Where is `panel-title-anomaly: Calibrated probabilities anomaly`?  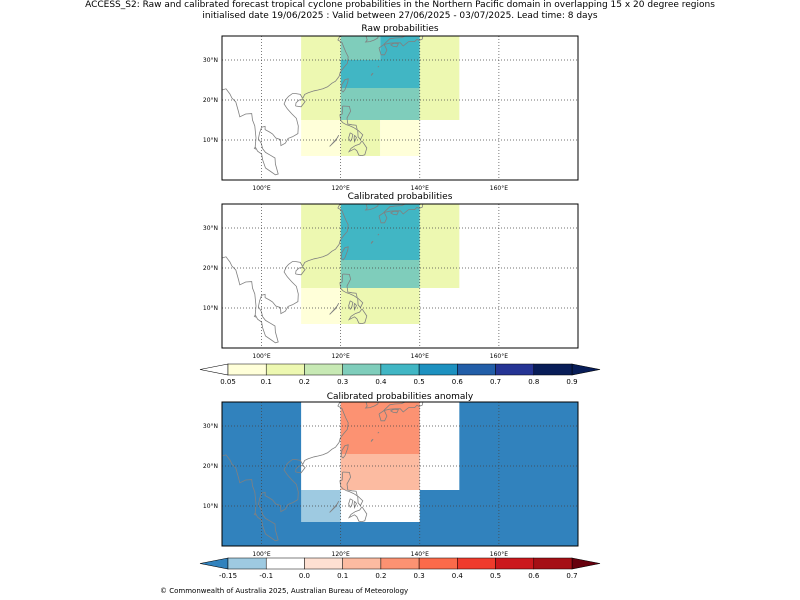
panel-title-anomaly: Calibrated probabilities anomaly is located at coordinates (400, 397).